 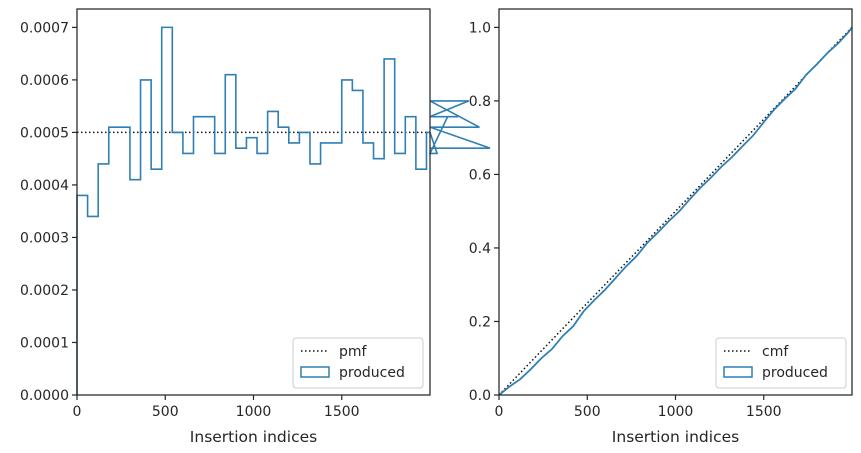 I want to click on y-tick-label: 0.0006, so click(x=44, y=81).